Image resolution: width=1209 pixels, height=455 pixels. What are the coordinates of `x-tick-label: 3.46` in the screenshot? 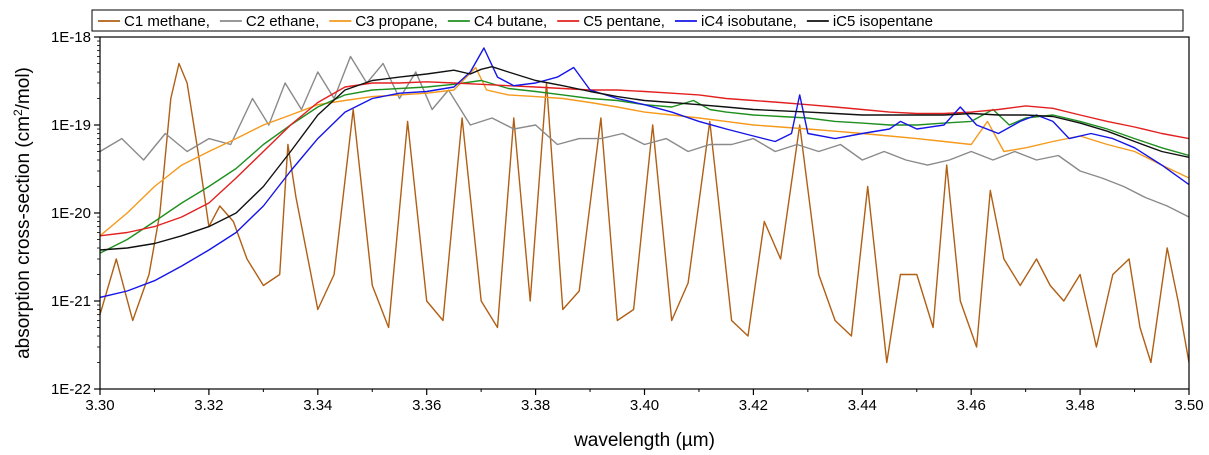 It's located at (971, 405).